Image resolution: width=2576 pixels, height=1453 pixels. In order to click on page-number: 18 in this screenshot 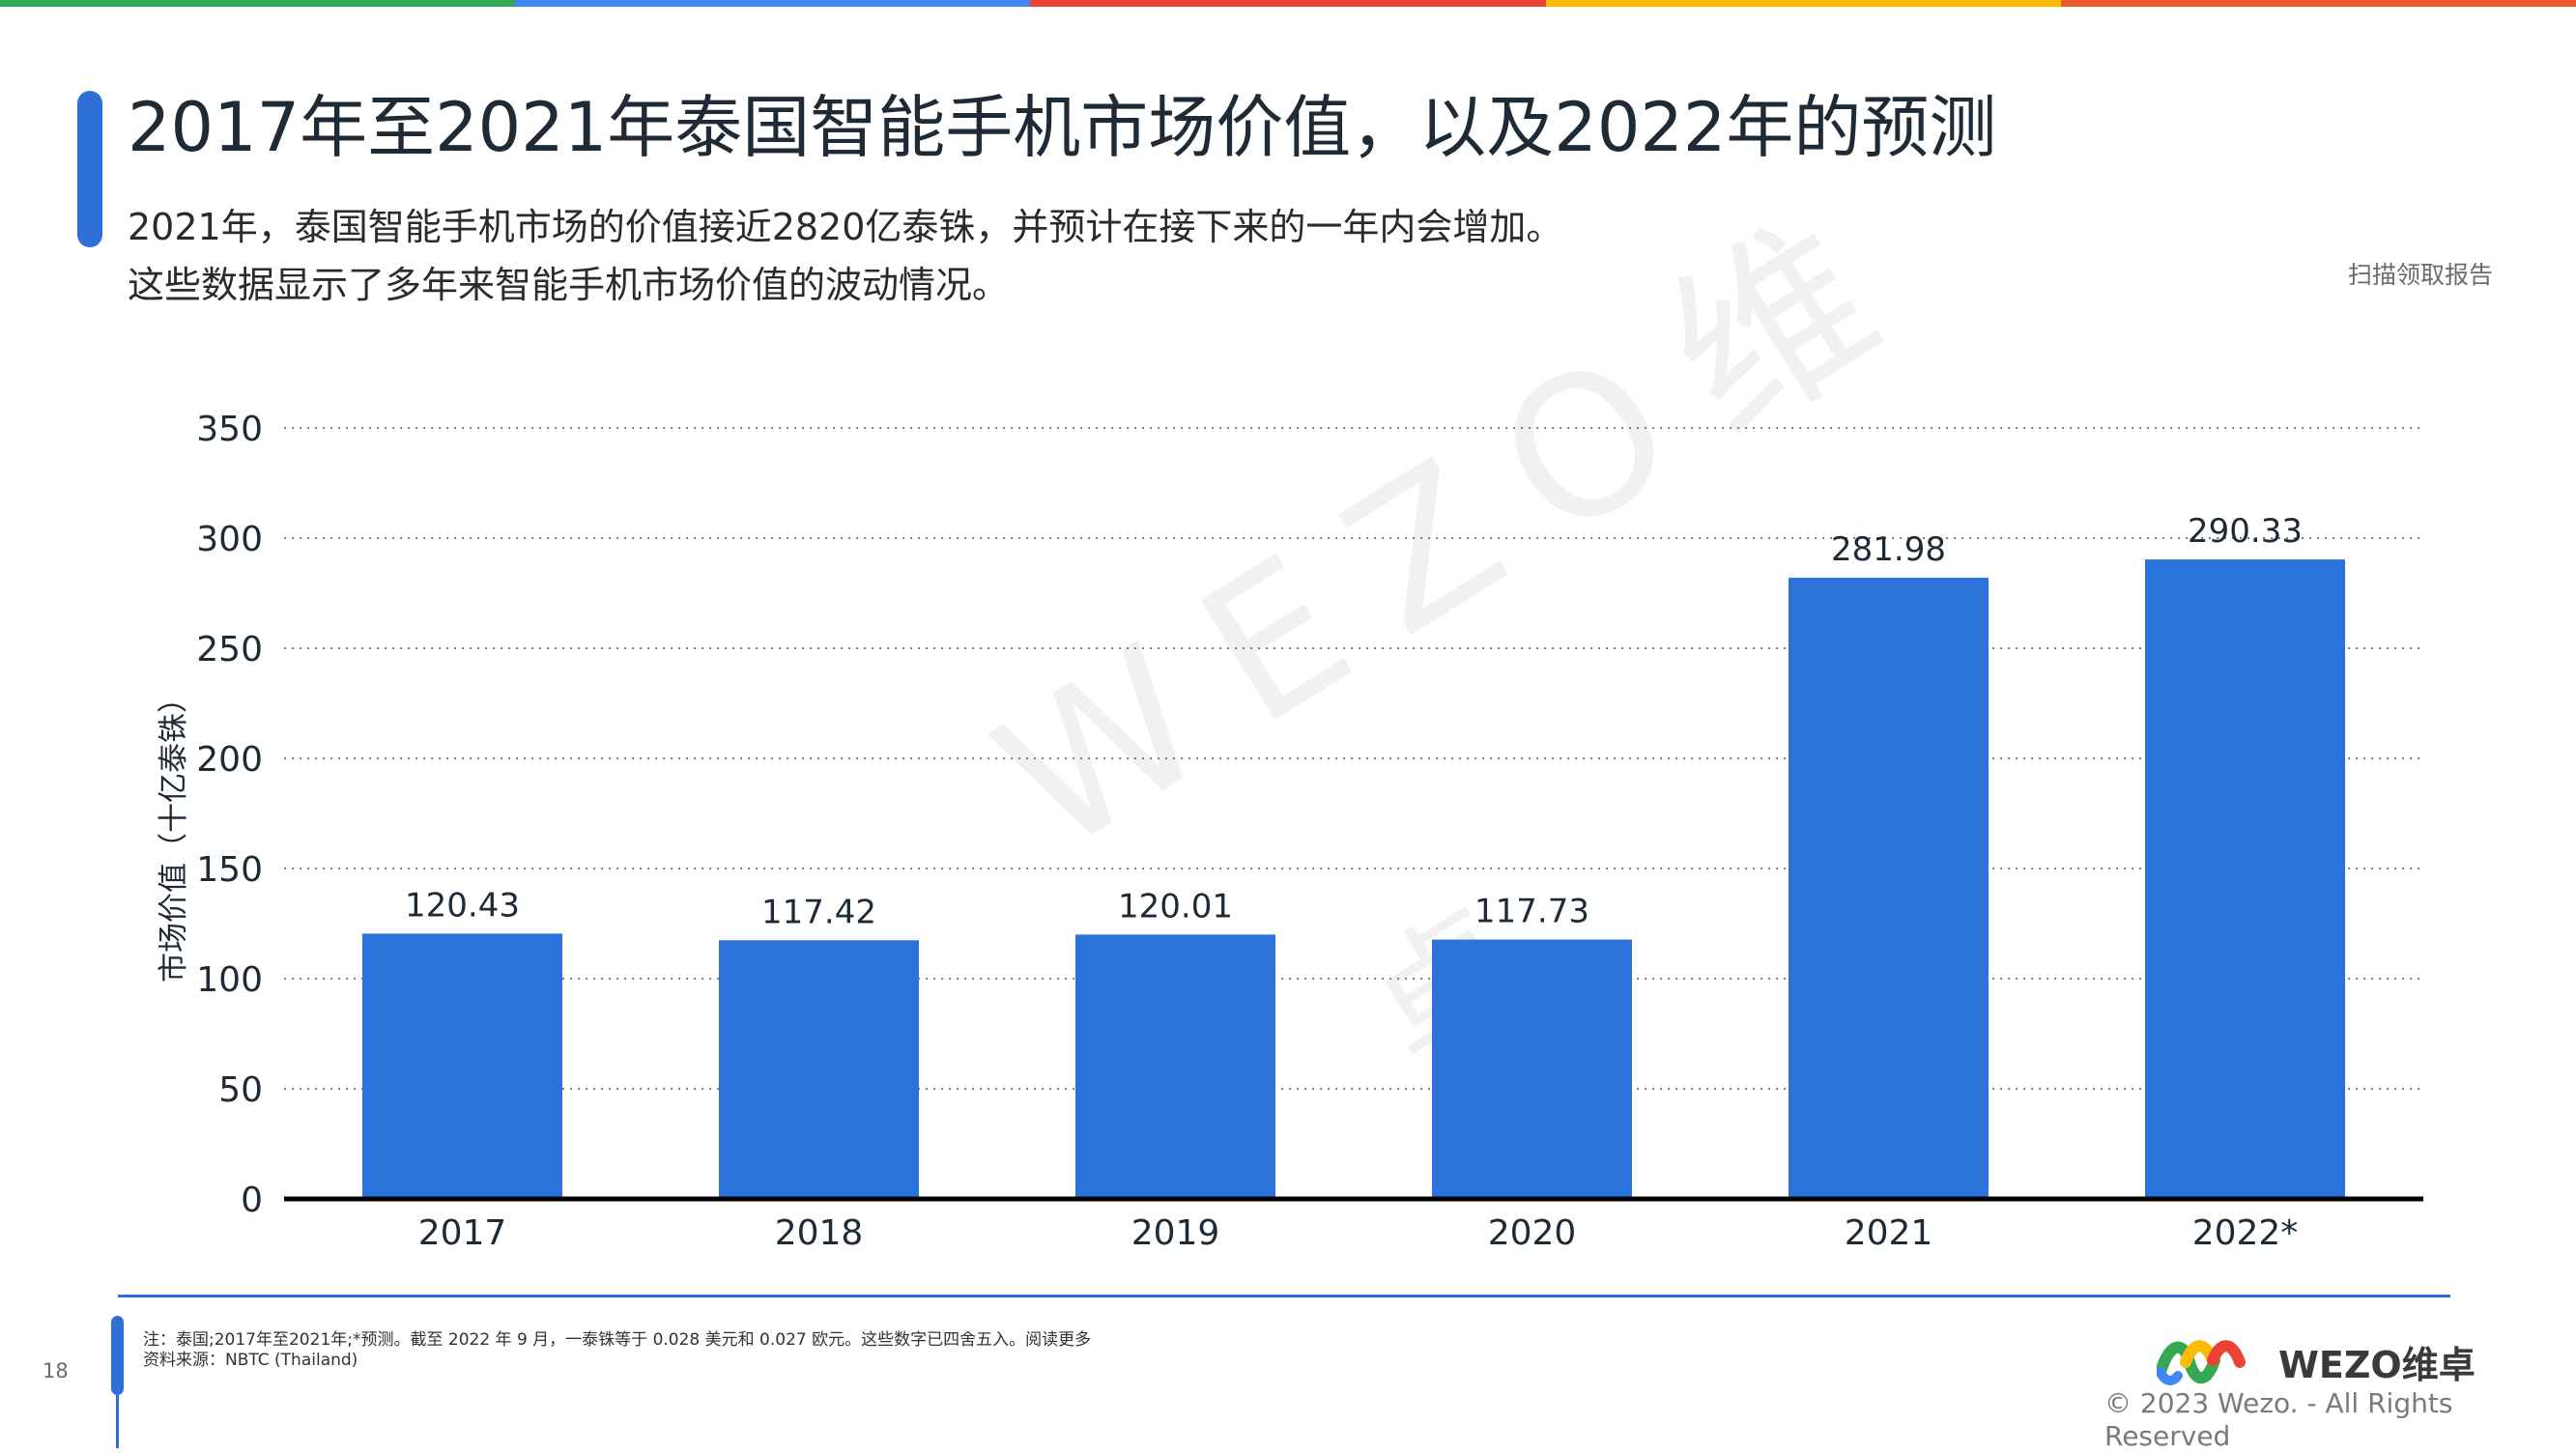, I will do `click(56, 1370)`.